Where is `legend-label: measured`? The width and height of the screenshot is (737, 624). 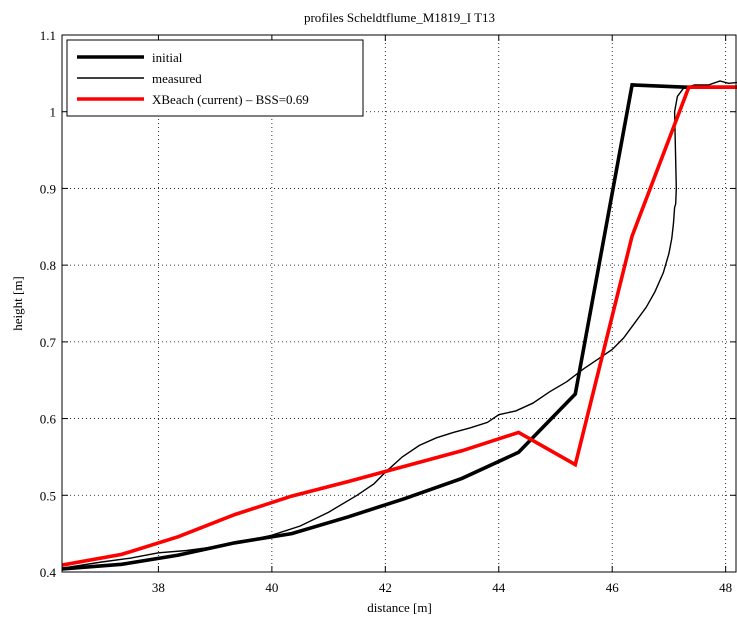
legend-label: measured is located at coordinates (177, 78).